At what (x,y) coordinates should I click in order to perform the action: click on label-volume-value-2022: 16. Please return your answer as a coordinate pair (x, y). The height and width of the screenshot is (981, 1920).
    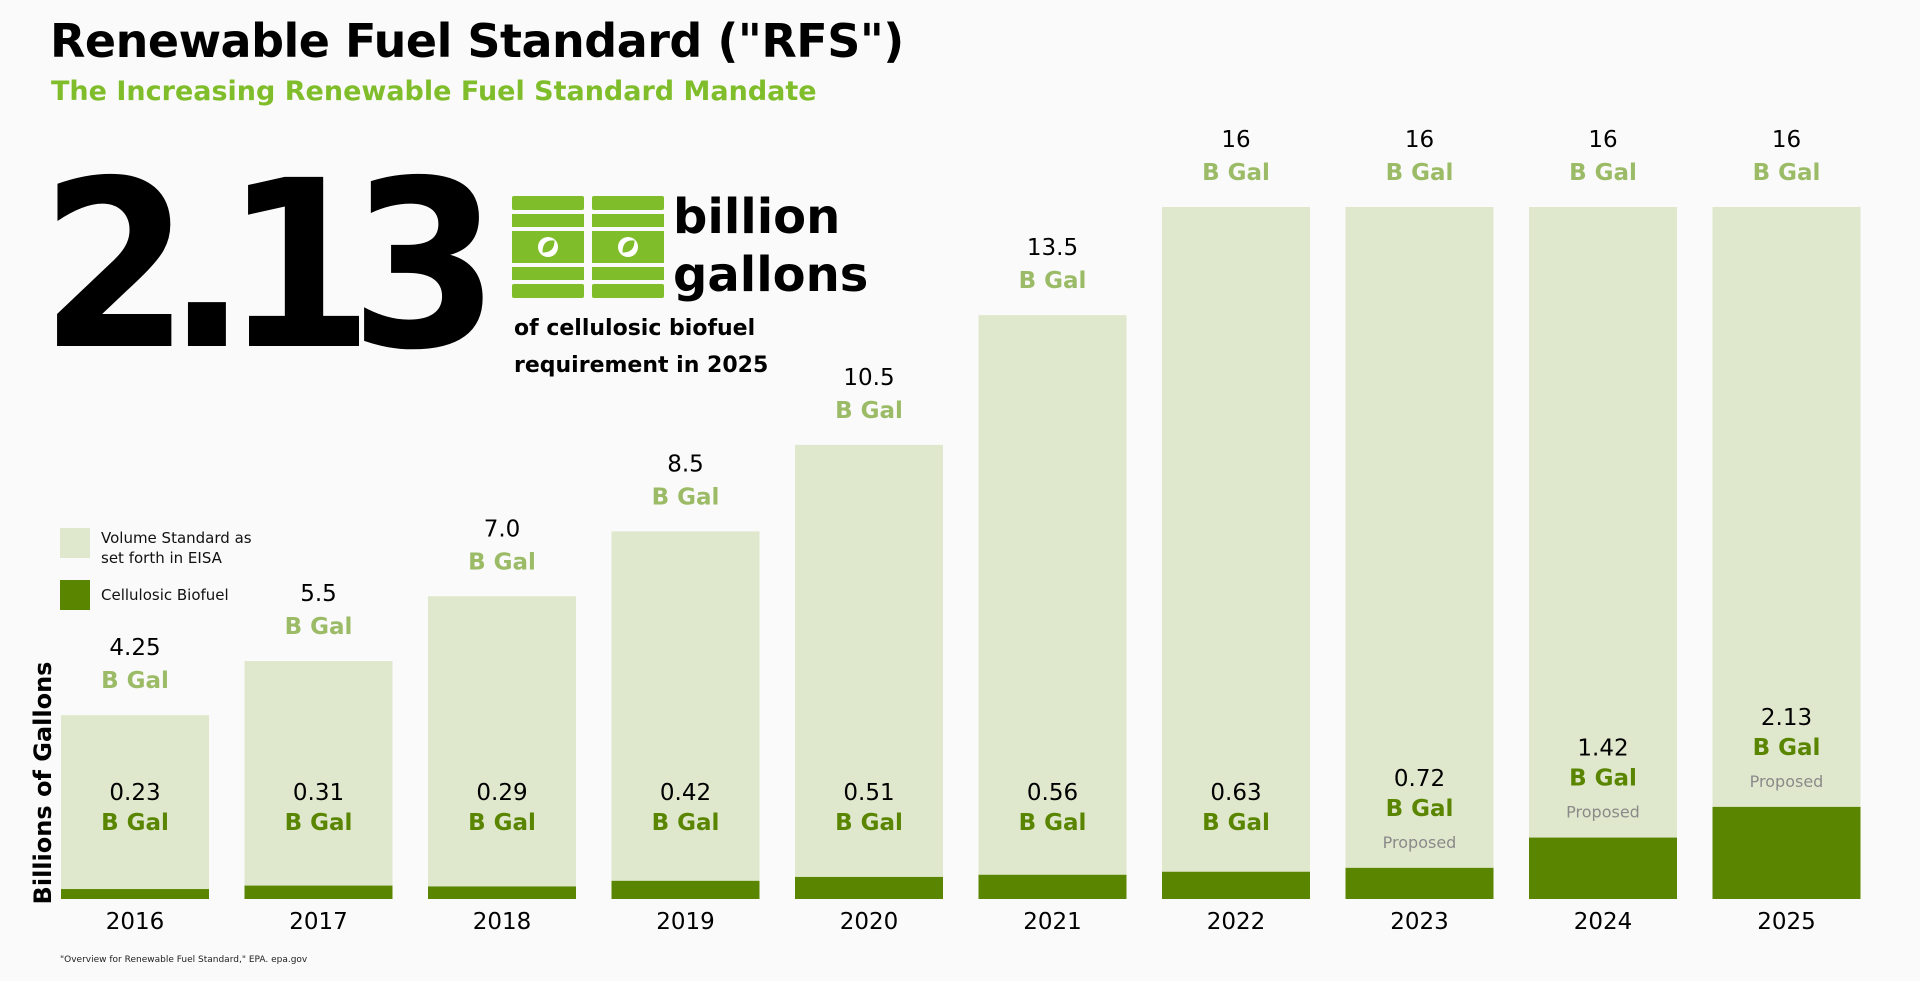
    Looking at the image, I should click on (1235, 140).